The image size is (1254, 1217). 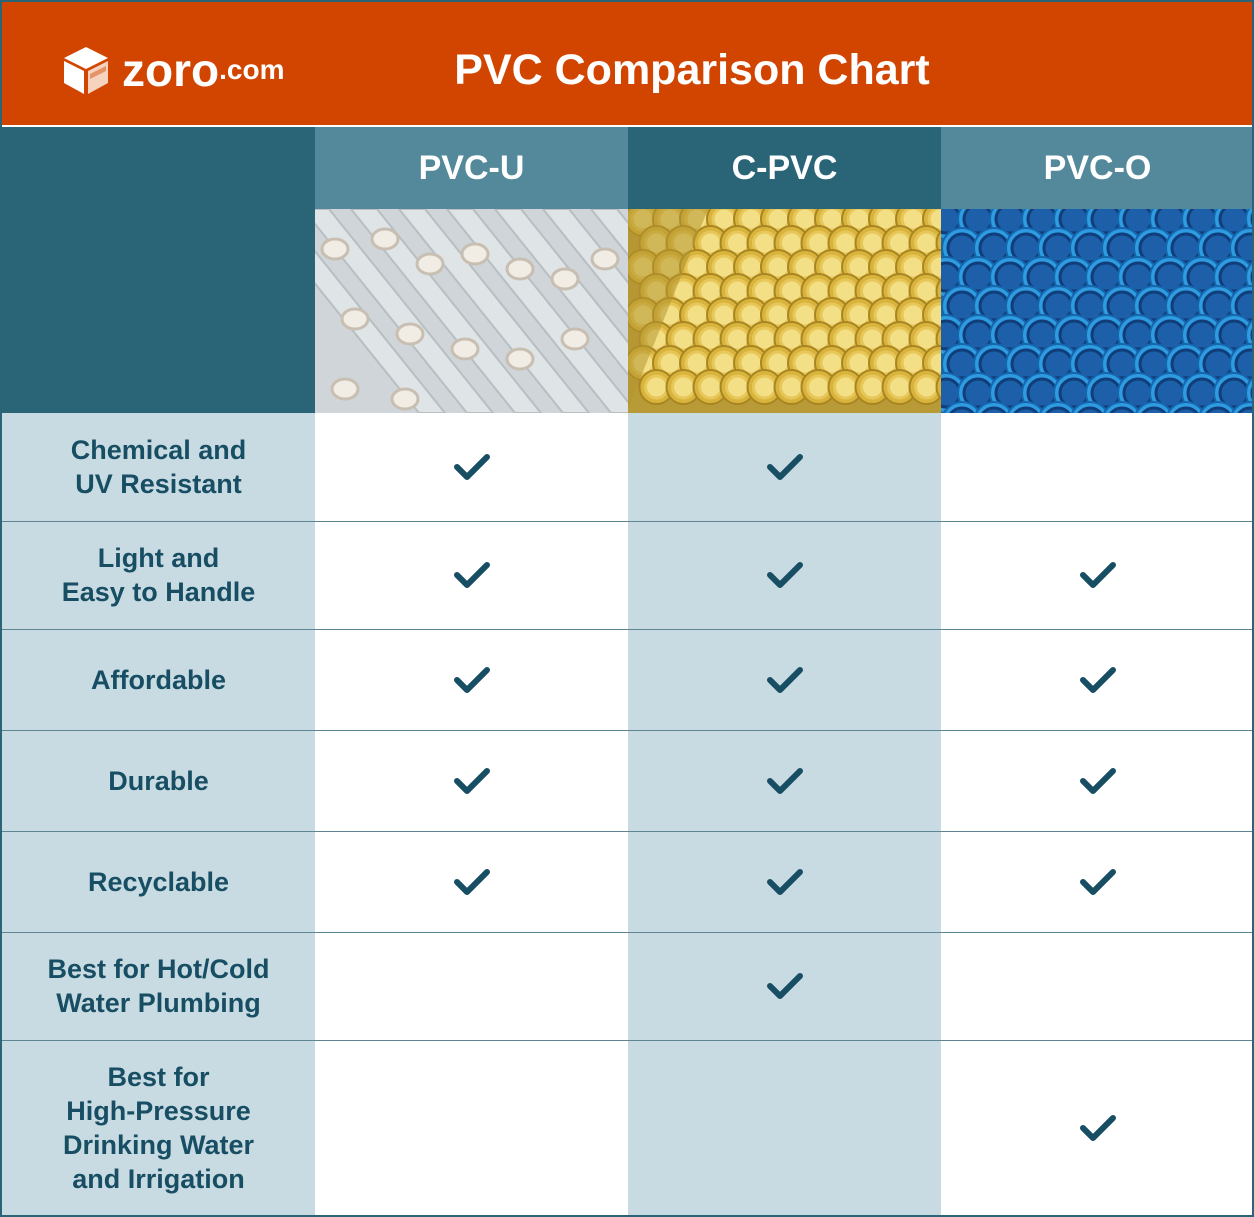 I want to click on row-label: Durable, so click(x=158, y=780).